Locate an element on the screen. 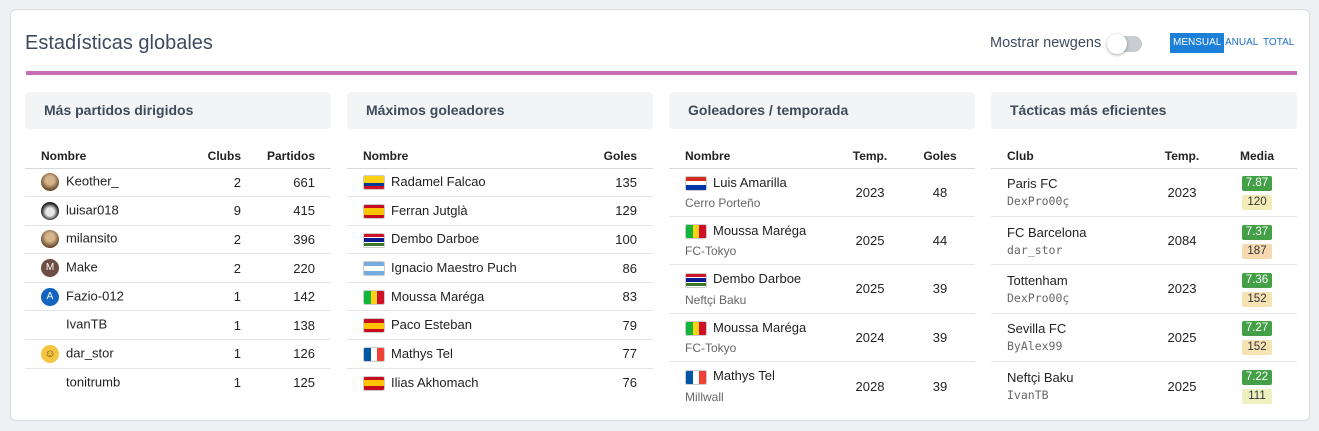 This screenshot has height=431, width=1319. manager-name-cell: milansito is located at coordinates (103, 240).